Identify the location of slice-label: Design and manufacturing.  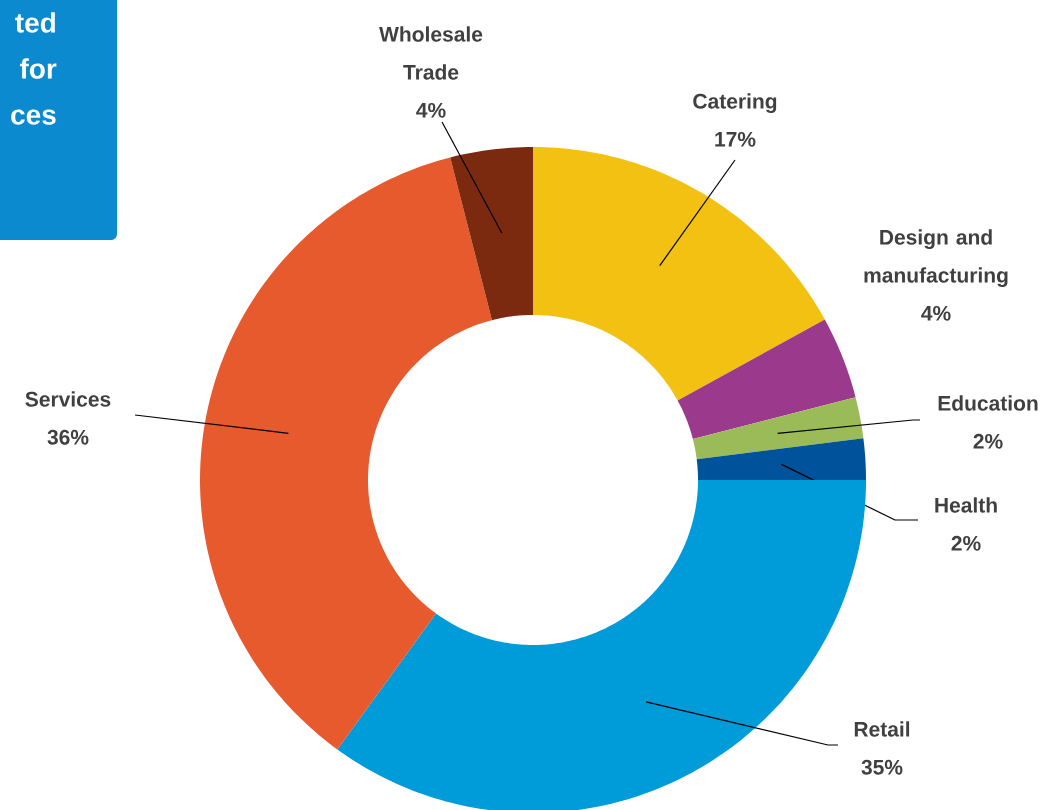
(936, 258).